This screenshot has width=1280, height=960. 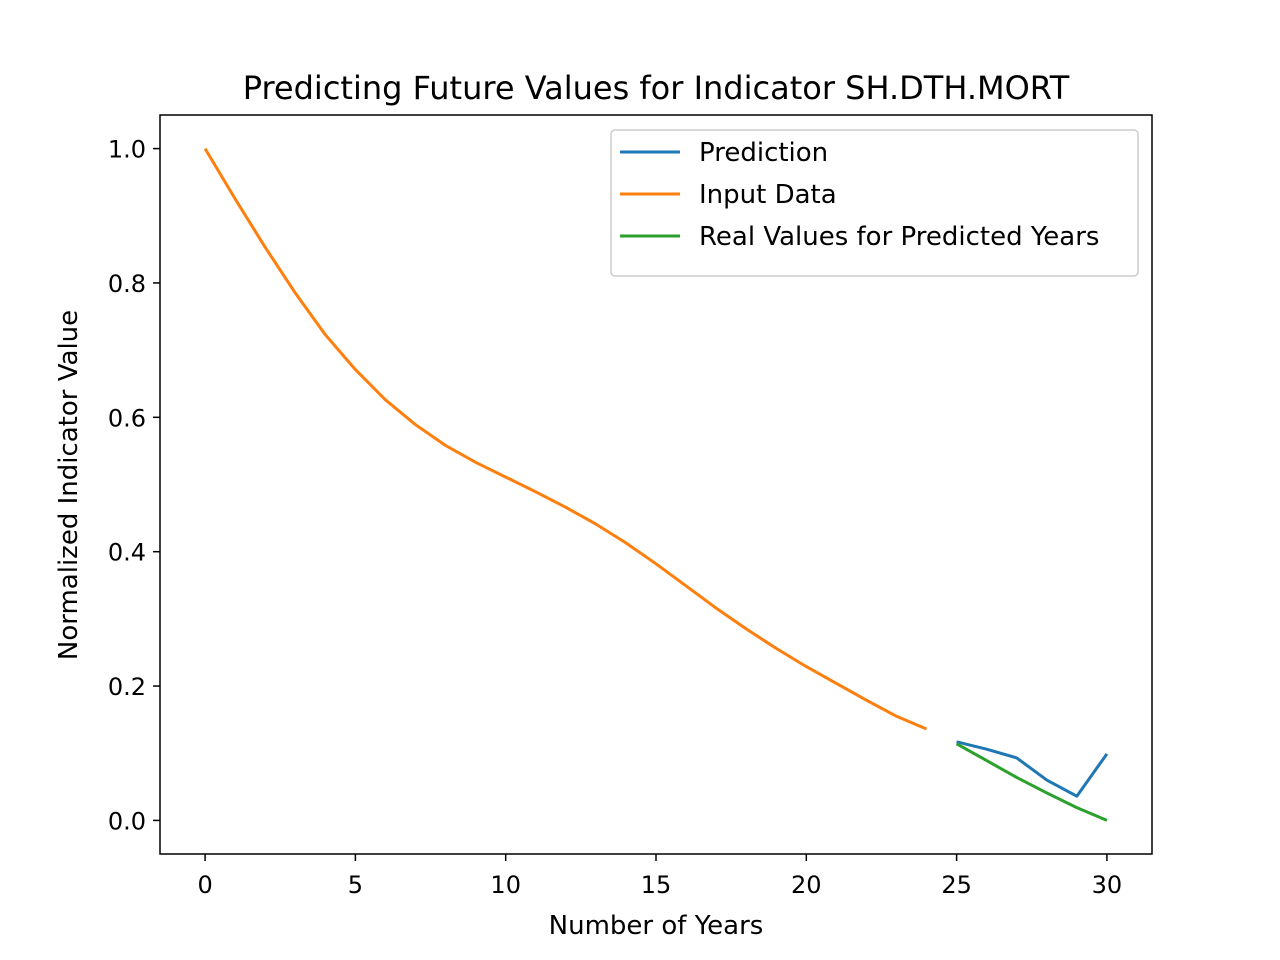 I want to click on legend-box, so click(x=874, y=203).